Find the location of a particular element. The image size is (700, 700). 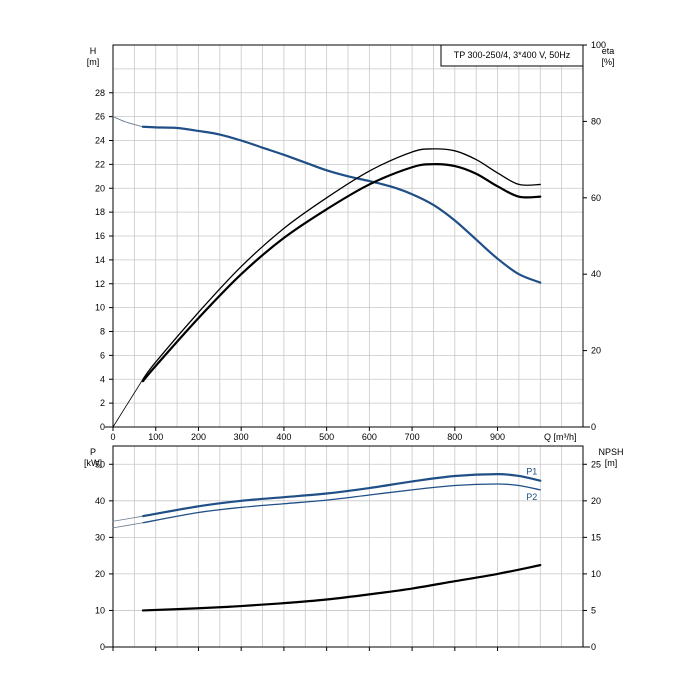

npsh-tick-label: 5 is located at coordinates (593, 610).